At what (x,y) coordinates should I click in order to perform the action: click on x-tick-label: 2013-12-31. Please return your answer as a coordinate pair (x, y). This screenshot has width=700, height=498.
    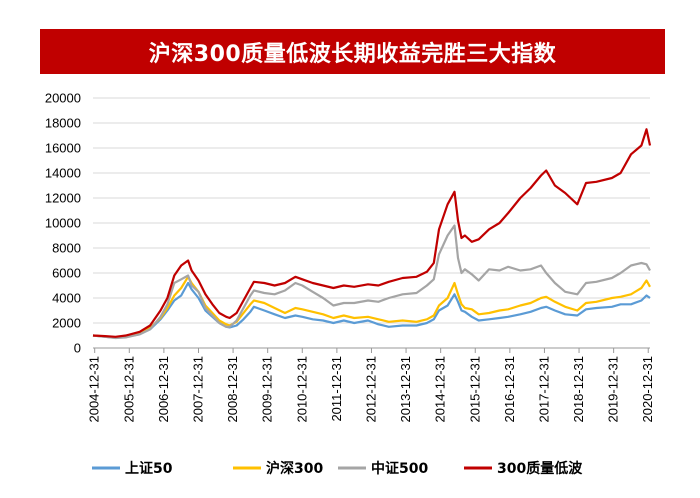
    Looking at the image, I should click on (405, 389).